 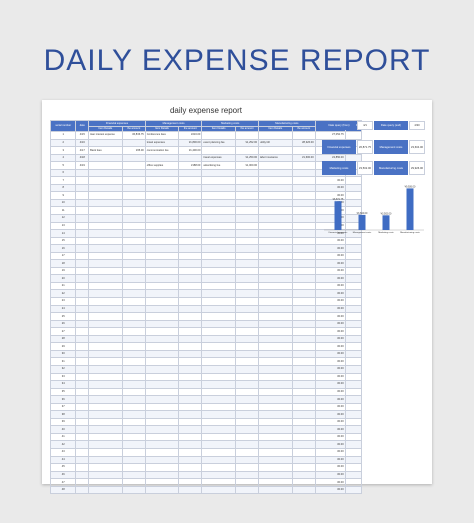 I want to click on serial-number-cell: 28, so click(x=63, y=339).